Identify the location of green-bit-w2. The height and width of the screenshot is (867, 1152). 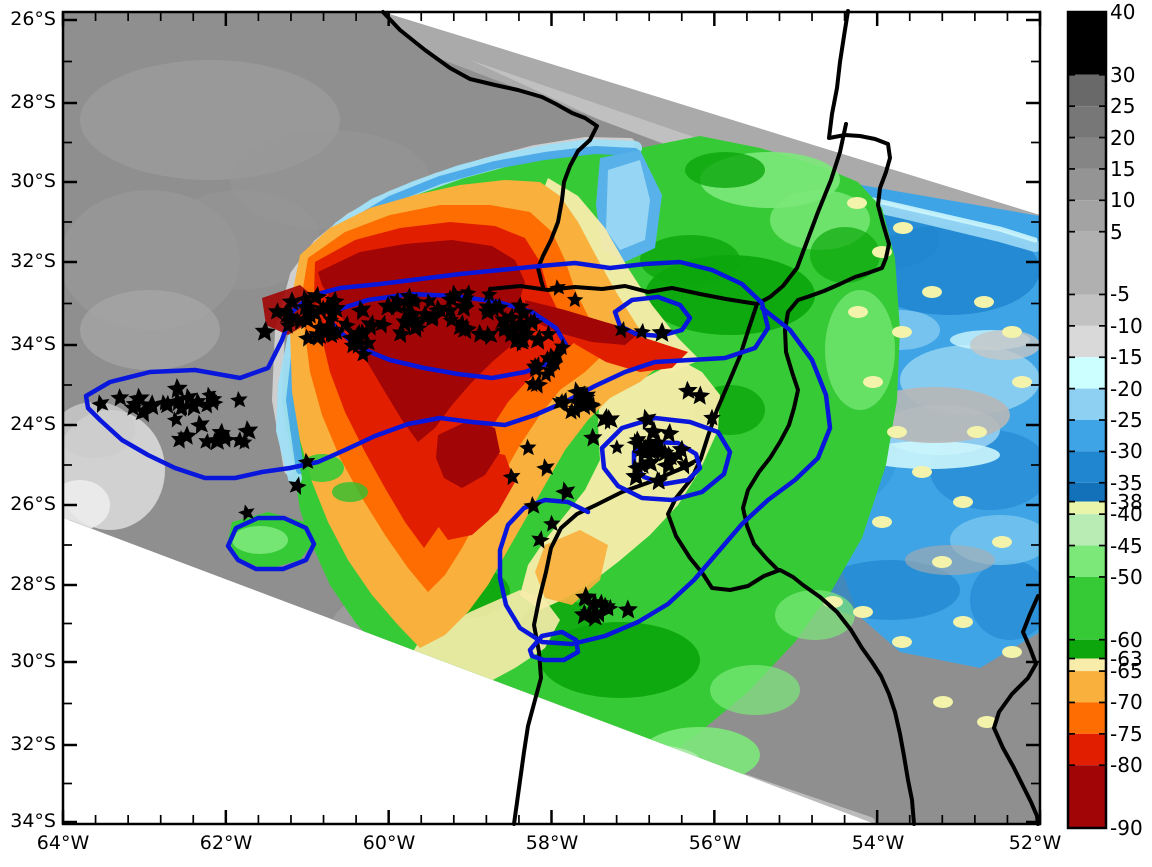
(350, 492).